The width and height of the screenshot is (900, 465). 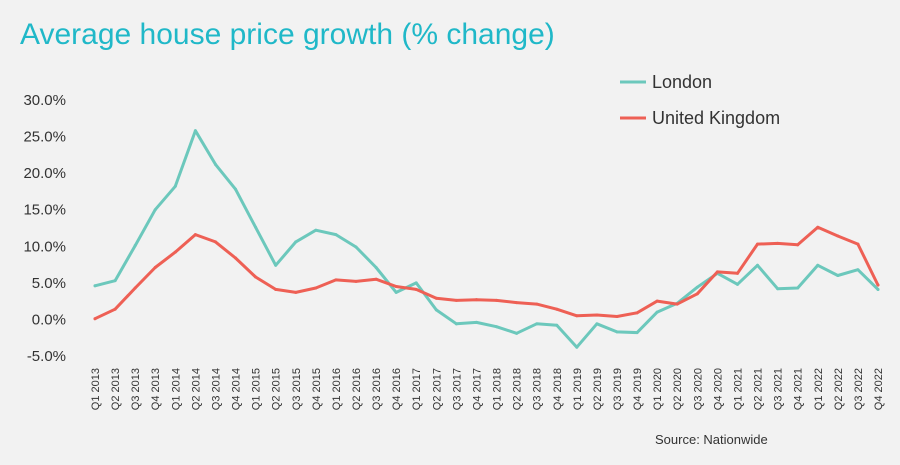 What do you see at coordinates (477, 389) in the screenshot?
I see `x-tick-label: Q4 2017` at bounding box center [477, 389].